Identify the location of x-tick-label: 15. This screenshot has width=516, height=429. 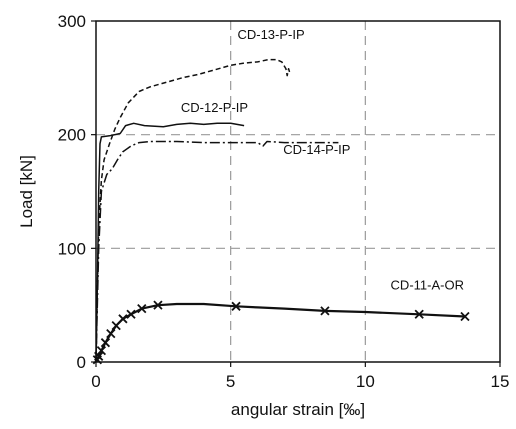
(500, 381).